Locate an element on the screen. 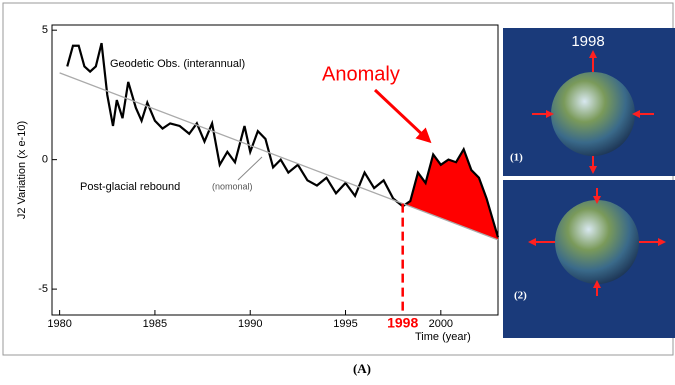 The height and width of the screenshot is (385, 675). panel-label: (1) is located at coordinates (516, 158).